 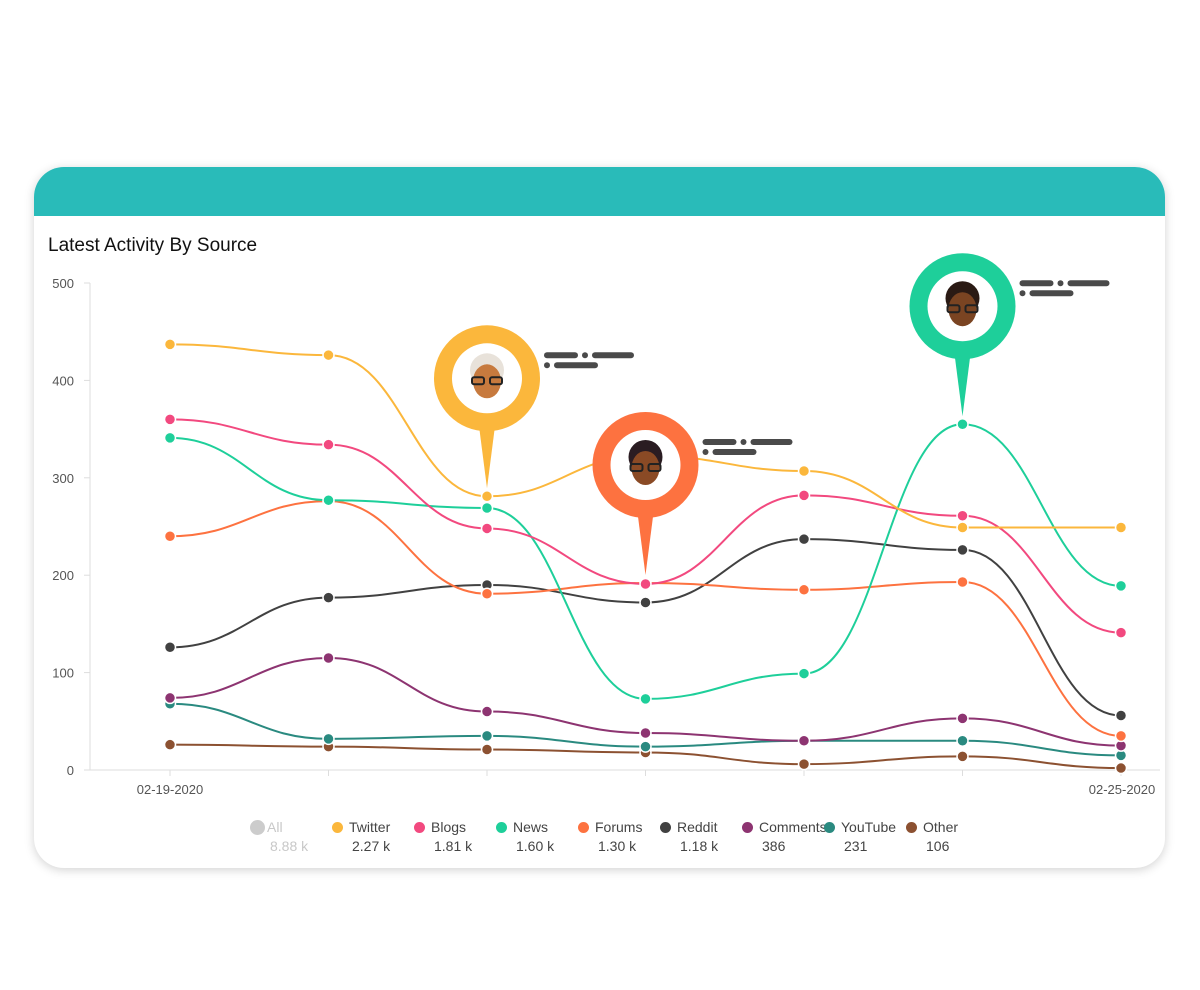 What do you see at coordinates (449, 827) in the screenshot?
I see `legend-name: Blogs` at bounding box center [449, 827].